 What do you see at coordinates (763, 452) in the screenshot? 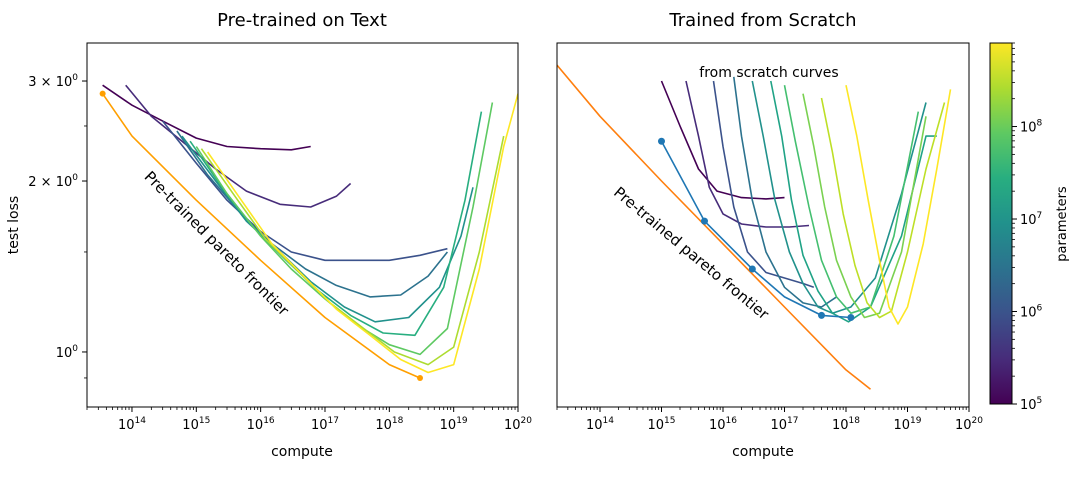
I see `right-x-label: compute` at bounding box center [763, 452].